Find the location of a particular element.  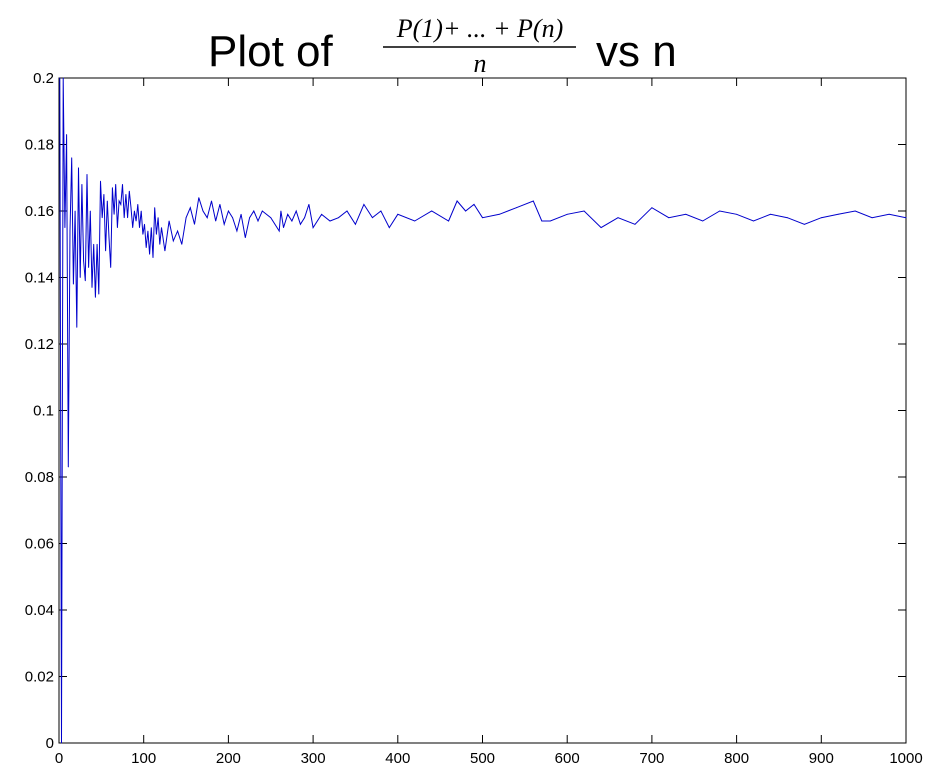

x-tick-label: 1000 is located at coordinates (905, 758).